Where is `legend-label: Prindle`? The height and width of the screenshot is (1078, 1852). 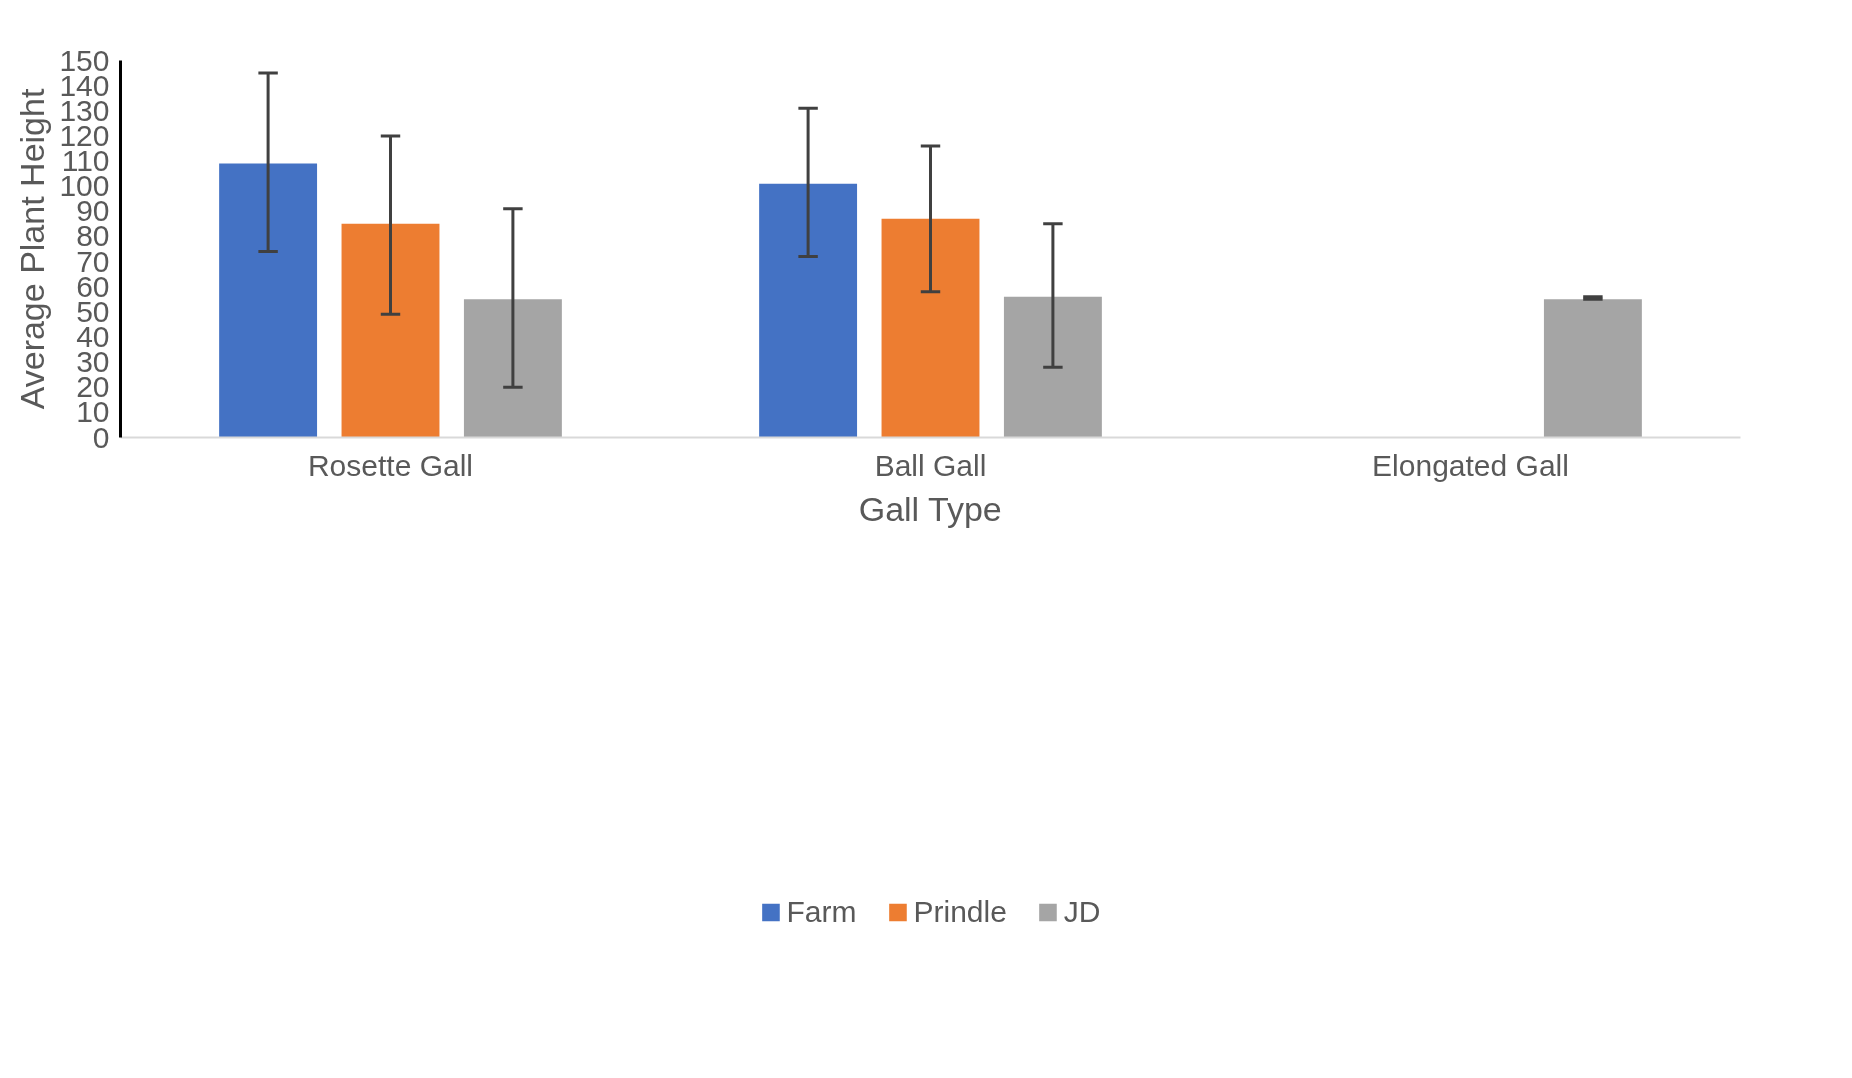
legend-label: Prindle is located at coordinates (960, 911).